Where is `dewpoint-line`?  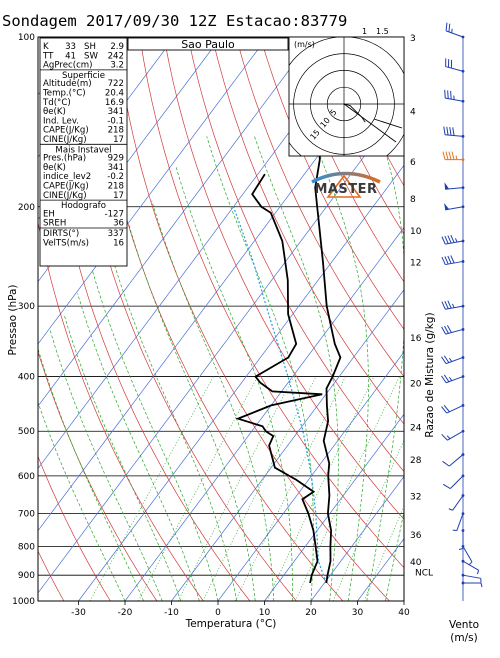
dewpoint-line is located at coordinates (279, 378).